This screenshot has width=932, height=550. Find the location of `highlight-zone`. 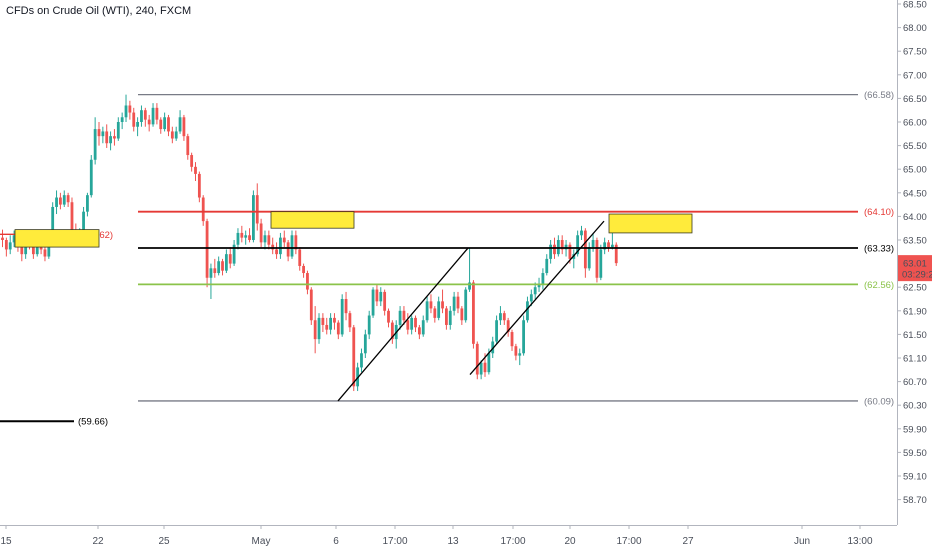

highlight-zone is located at coordinates (57, 238).